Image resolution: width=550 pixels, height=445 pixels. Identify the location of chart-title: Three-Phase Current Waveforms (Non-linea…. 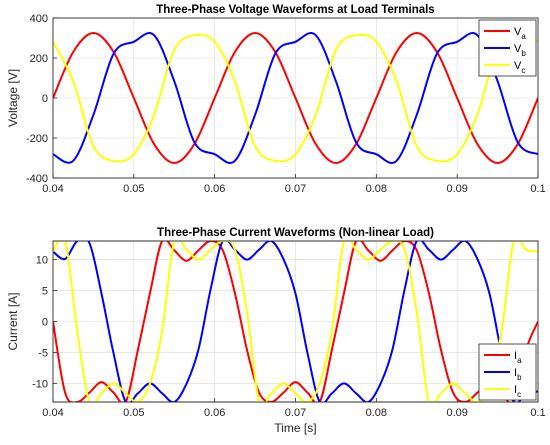
(295, 233).